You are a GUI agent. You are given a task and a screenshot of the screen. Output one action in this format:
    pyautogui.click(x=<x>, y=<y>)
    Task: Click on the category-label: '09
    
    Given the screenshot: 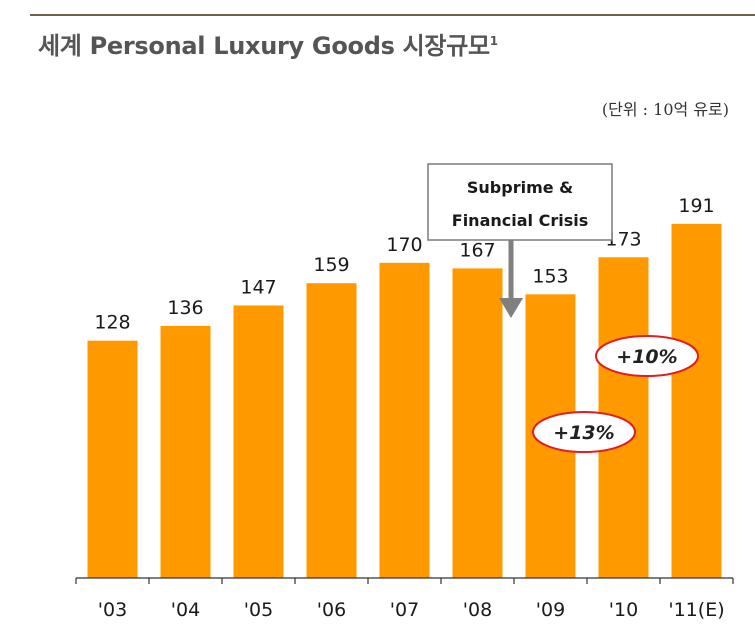 What is the action you would take?
    pyautogui.click(x=550, y=610)
    